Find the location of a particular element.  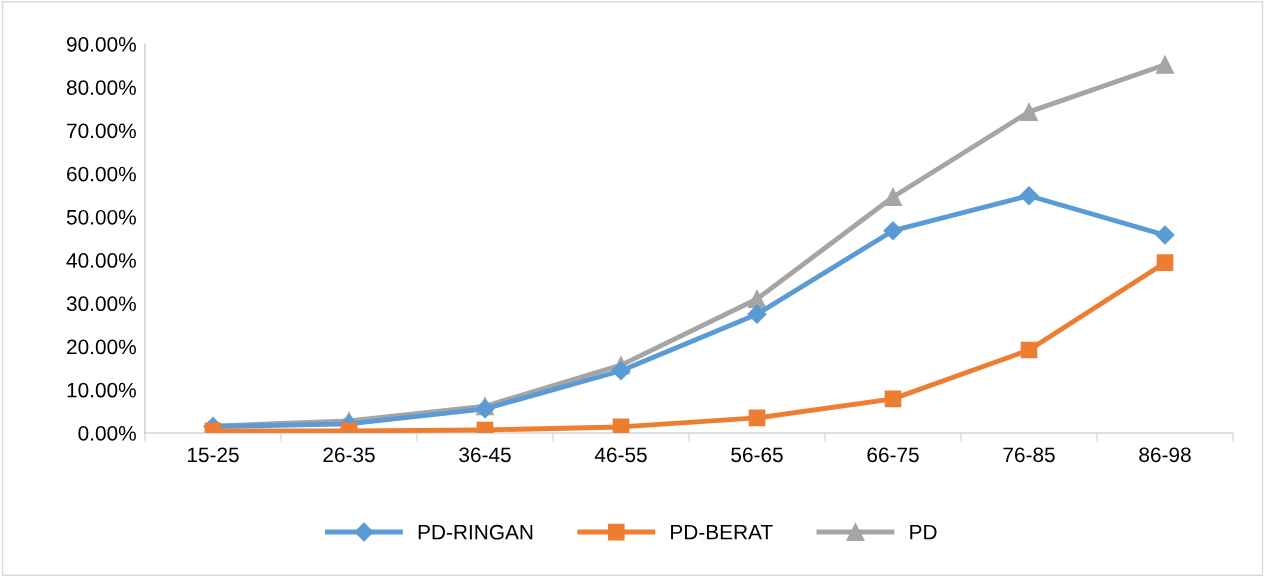

legend-label: PD-BERAT is located at coordinates (722, 532).